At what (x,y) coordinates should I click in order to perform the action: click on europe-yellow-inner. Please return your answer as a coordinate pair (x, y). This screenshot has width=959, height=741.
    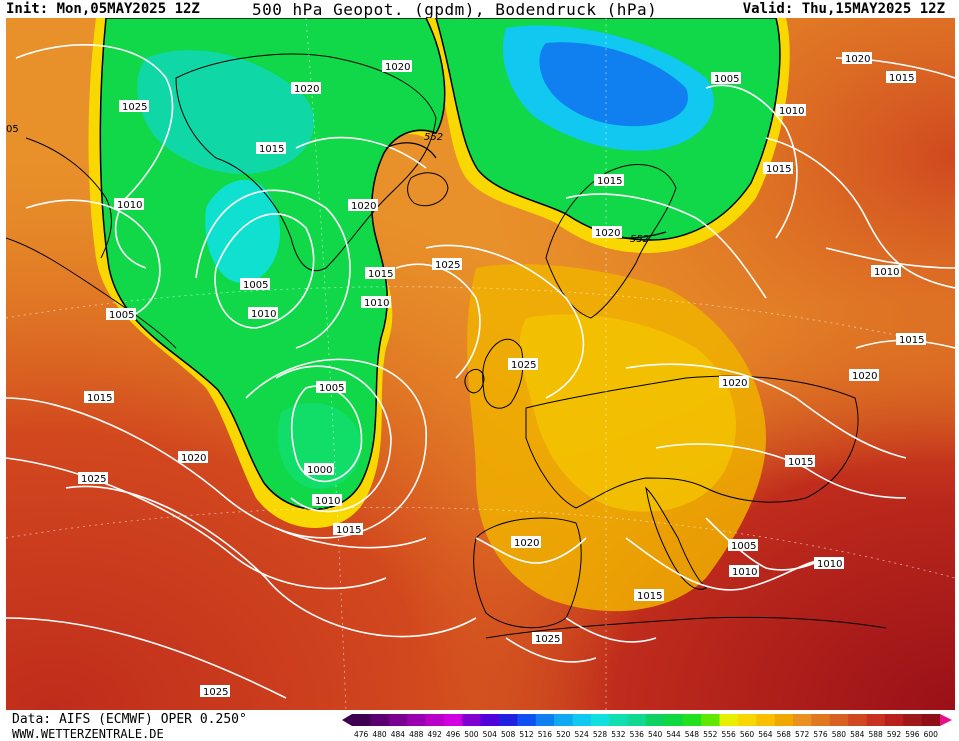
    Looking at the image, I should click on (627, 413).